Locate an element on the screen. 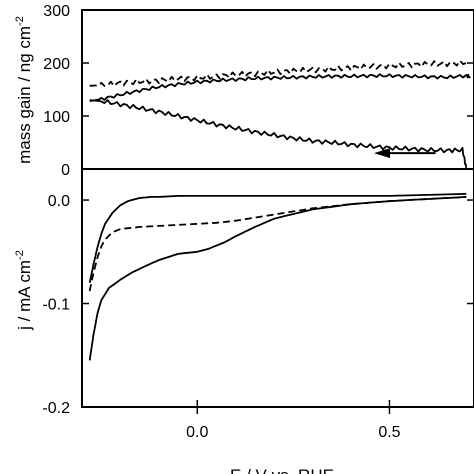 The height and width of the screenshot is (474, 474). bottom-xtick-label: 0.0 is located at coordinates (197, 432).